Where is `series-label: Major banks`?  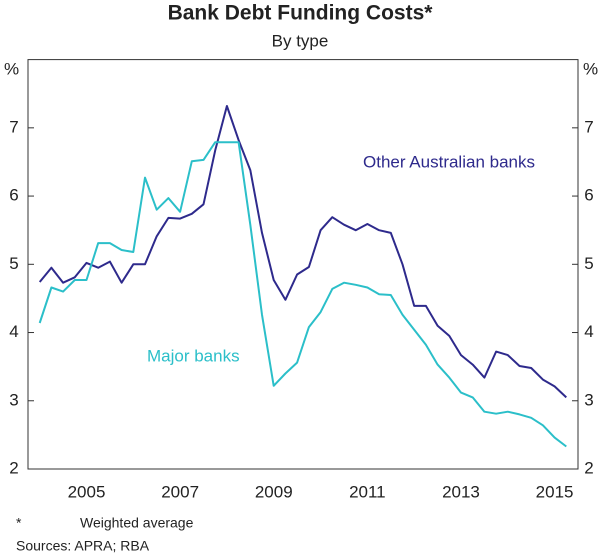 series-label: Major banks is located at coordinates (193, 355).